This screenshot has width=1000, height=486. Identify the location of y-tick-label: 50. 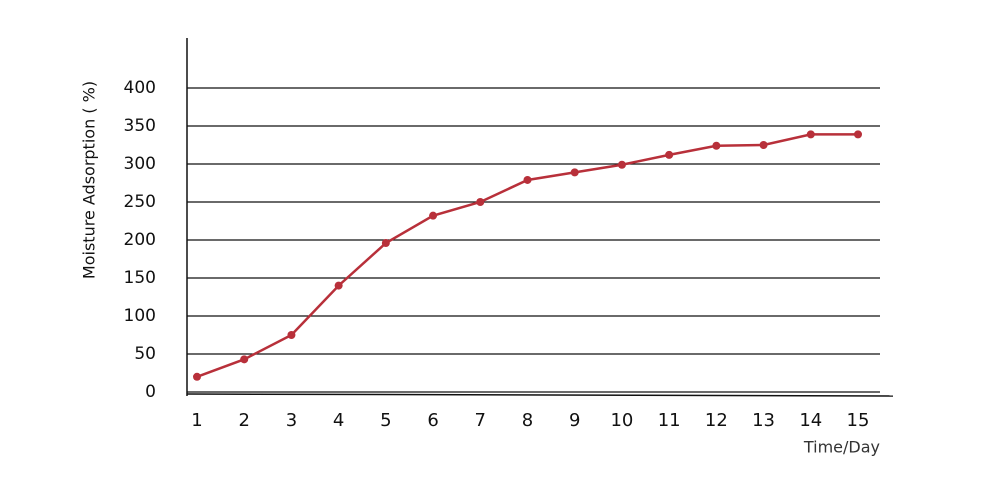
(145, 354).